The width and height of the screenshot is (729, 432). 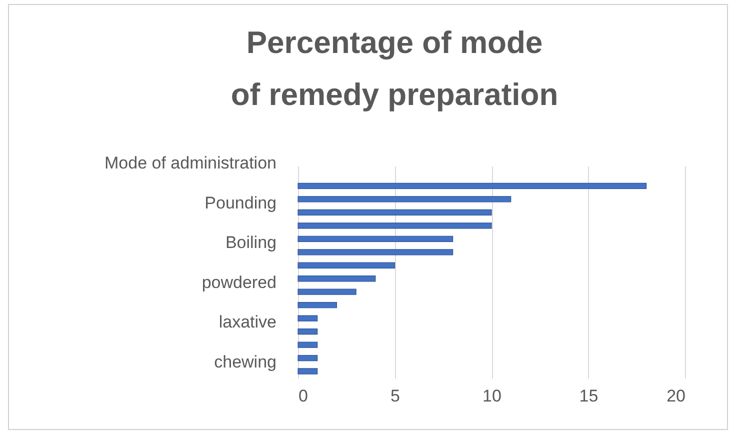 What do you see at coordinates (245, 362) in the screenshot?
I see `y-tick-label: chewing` at bounding box center [245, 362].